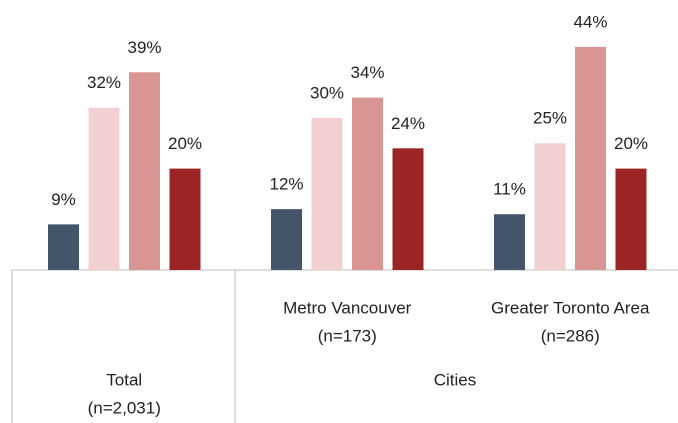 This screenshot has width=678, height=423. Describe the element at coordinates (124, 407) in the screenshot. I see `category-note: (n=2,031)` at that location.